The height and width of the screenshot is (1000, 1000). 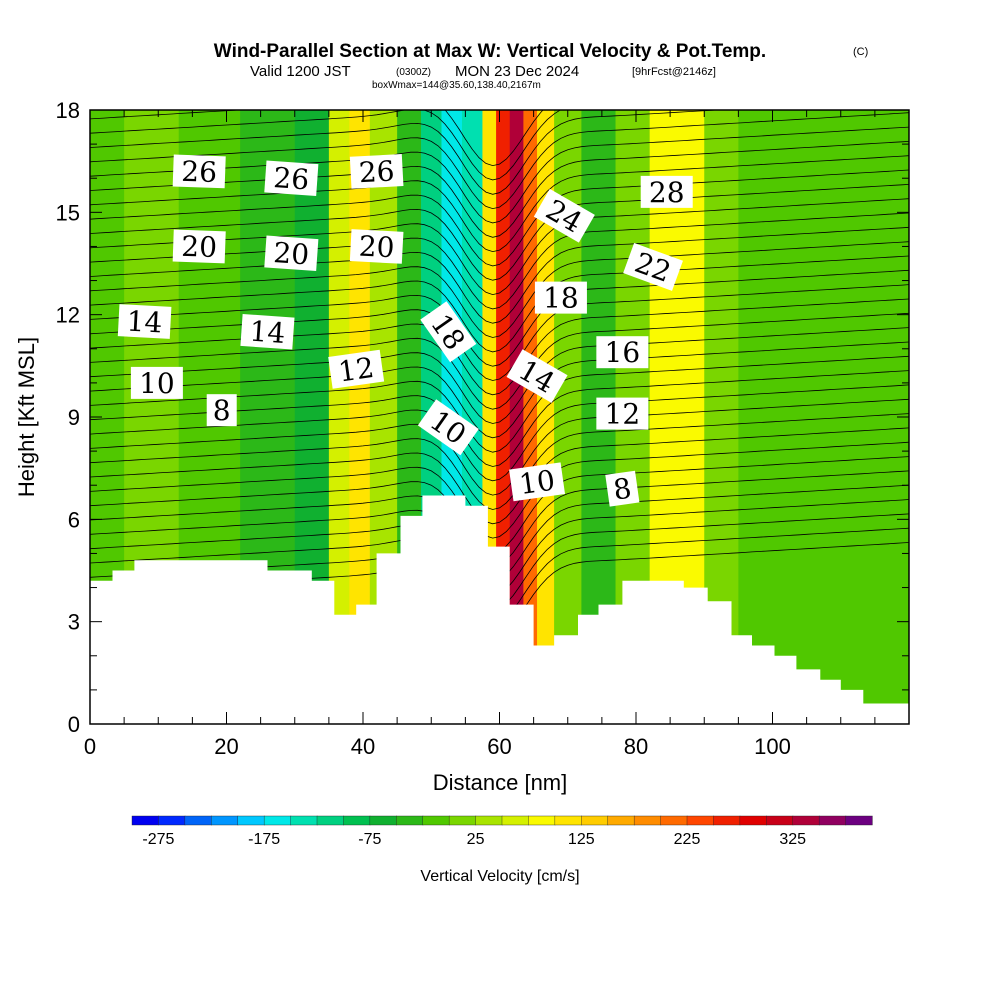 What do you see at coordinates (74, 417) in the screenshot?
I see `y-tick-label: 9` at bounding box center [74, 417].